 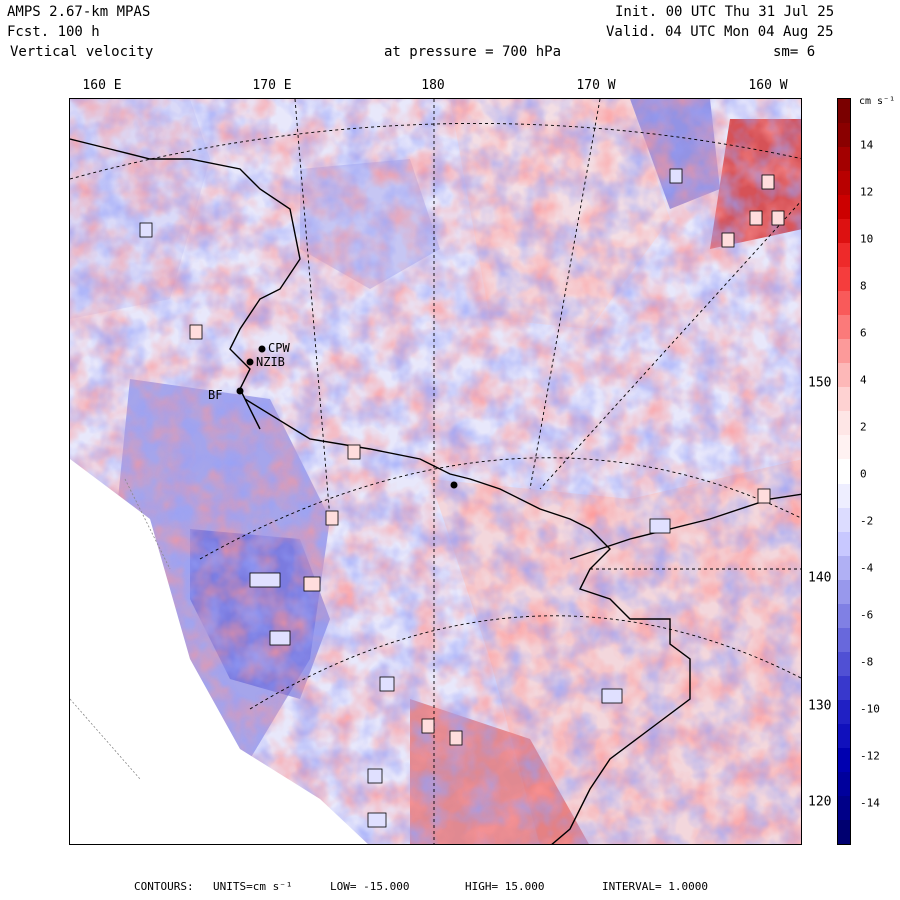 I want to click on station-markers, so click(x=347, y=417).